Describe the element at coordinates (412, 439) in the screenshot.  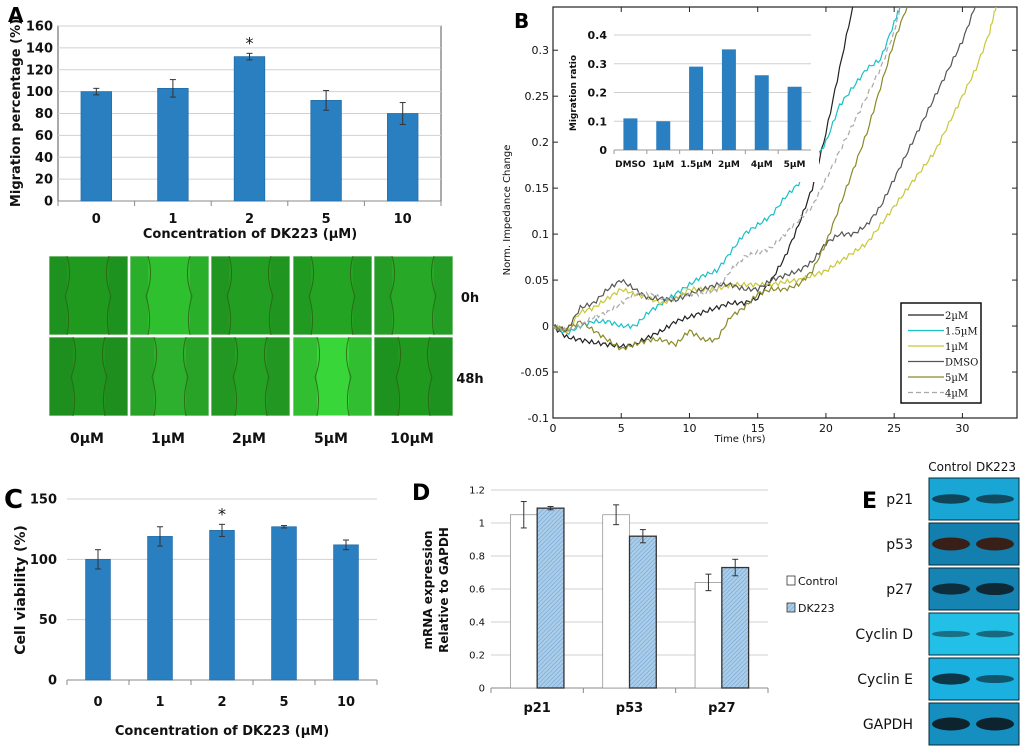
I see `micrograph-column-label: 10µM` at that location.